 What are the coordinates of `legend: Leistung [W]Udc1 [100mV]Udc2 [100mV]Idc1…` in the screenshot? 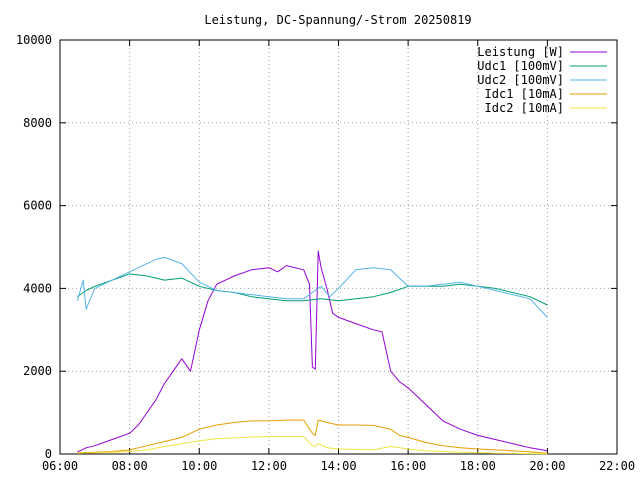 It's located at (542, 80).